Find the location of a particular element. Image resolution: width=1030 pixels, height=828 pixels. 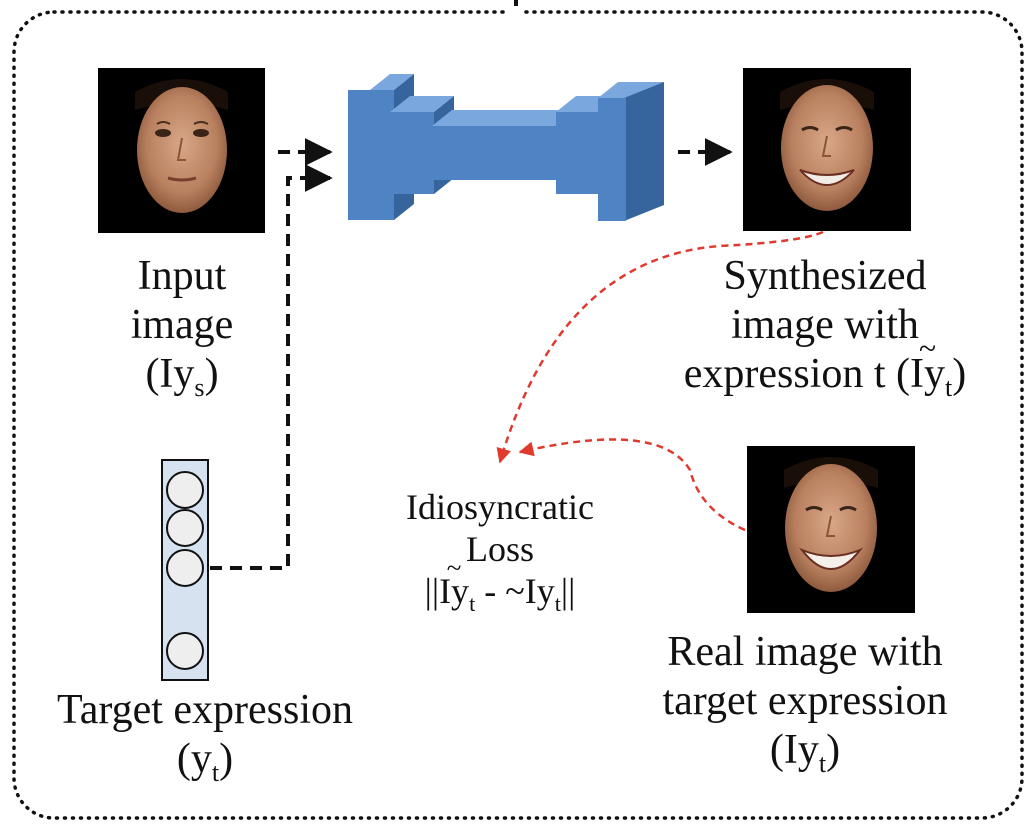

target-label-symbol: (yt) is located at coordinates (205, 762).